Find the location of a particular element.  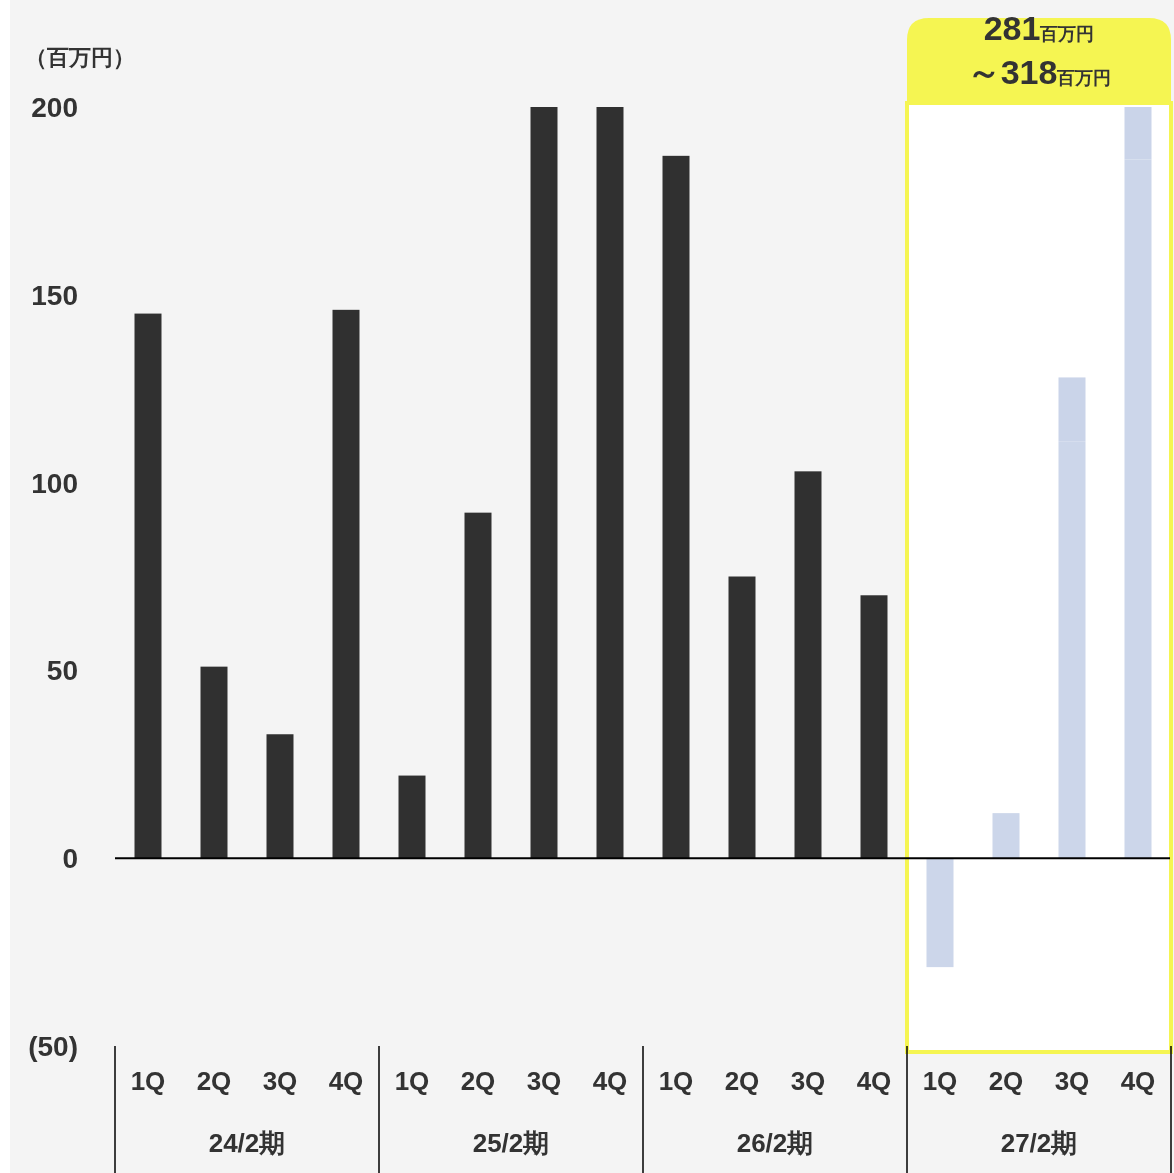

text: 281百万円 is located at coordinates (1039, 28).